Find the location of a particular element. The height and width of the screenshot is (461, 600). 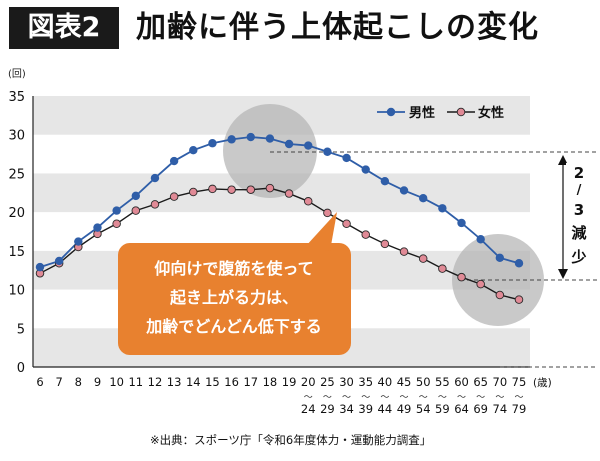

x-range-end-label: 59 is located at coordinates (442, 409).